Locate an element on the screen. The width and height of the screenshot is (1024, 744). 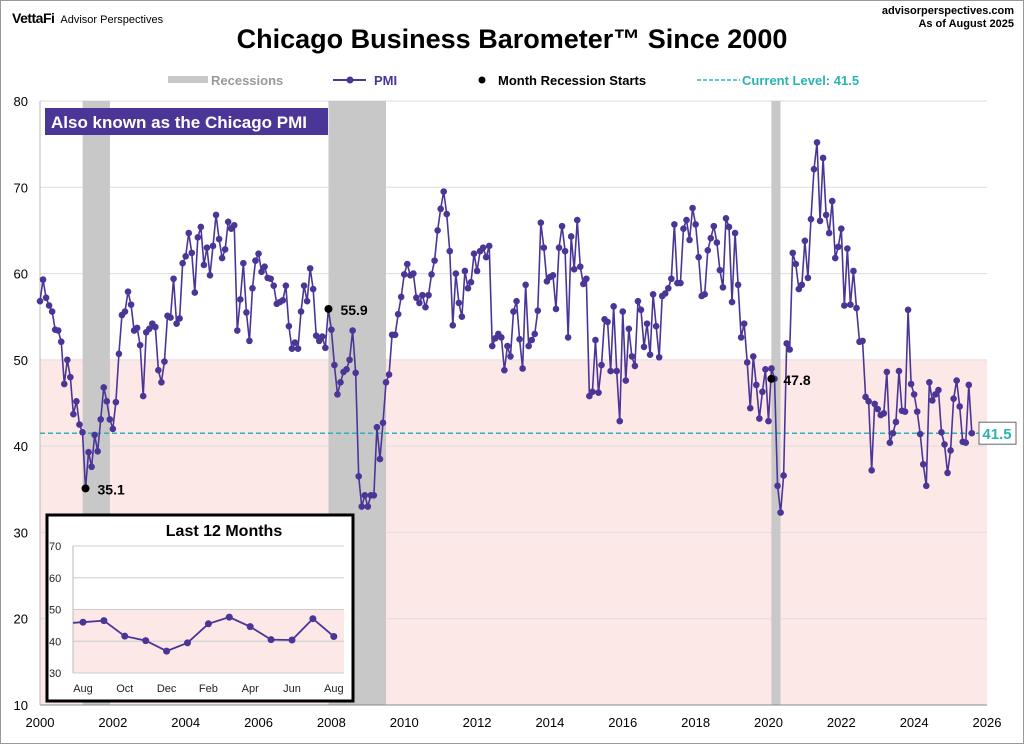
y-tick-label: 10 is located at coordinates (21, 705).